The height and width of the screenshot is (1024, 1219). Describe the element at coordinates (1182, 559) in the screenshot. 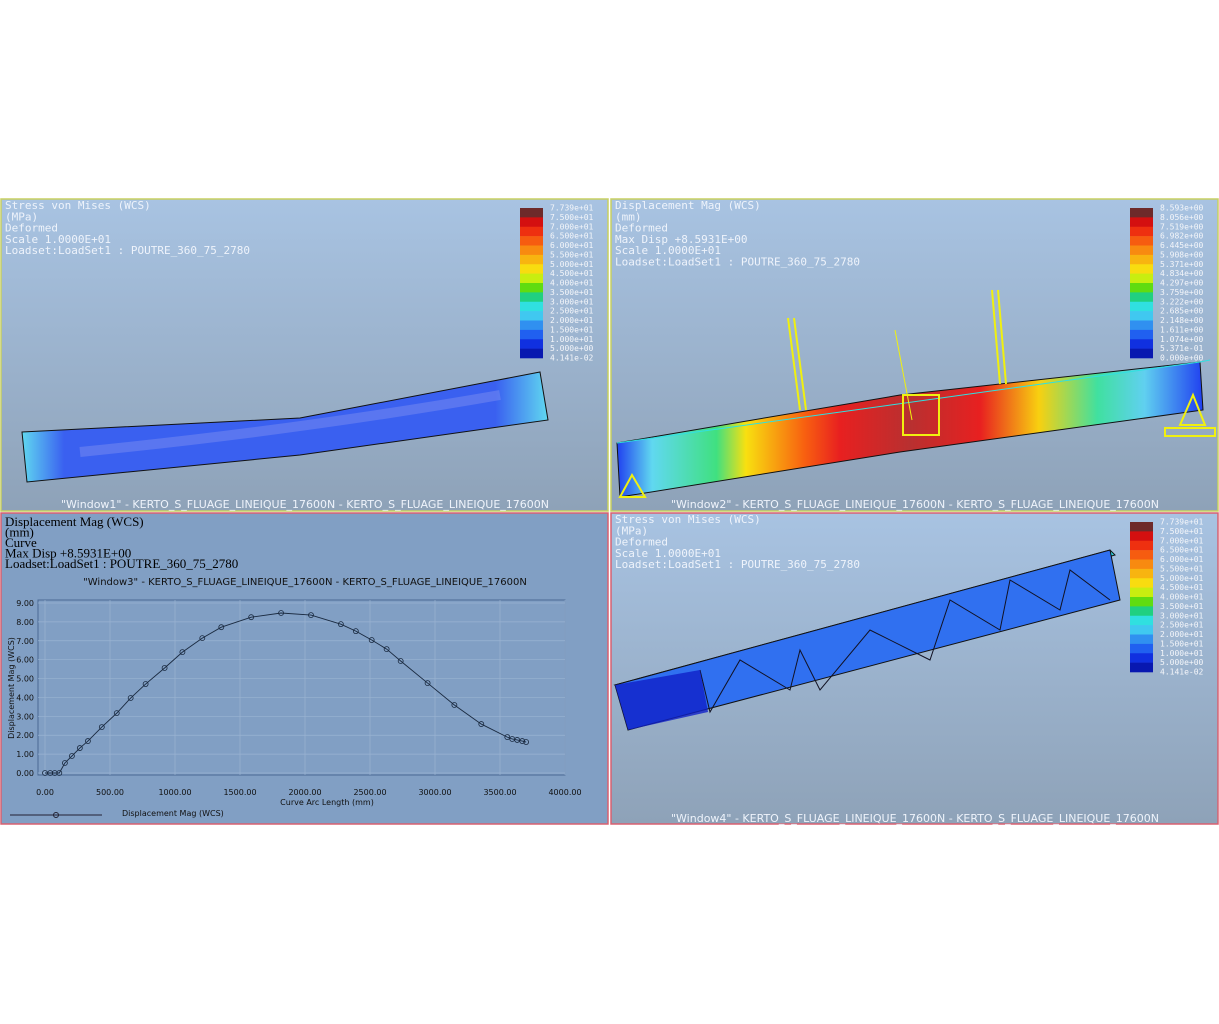

I see `legend-label: 6.000e+01` at that location.